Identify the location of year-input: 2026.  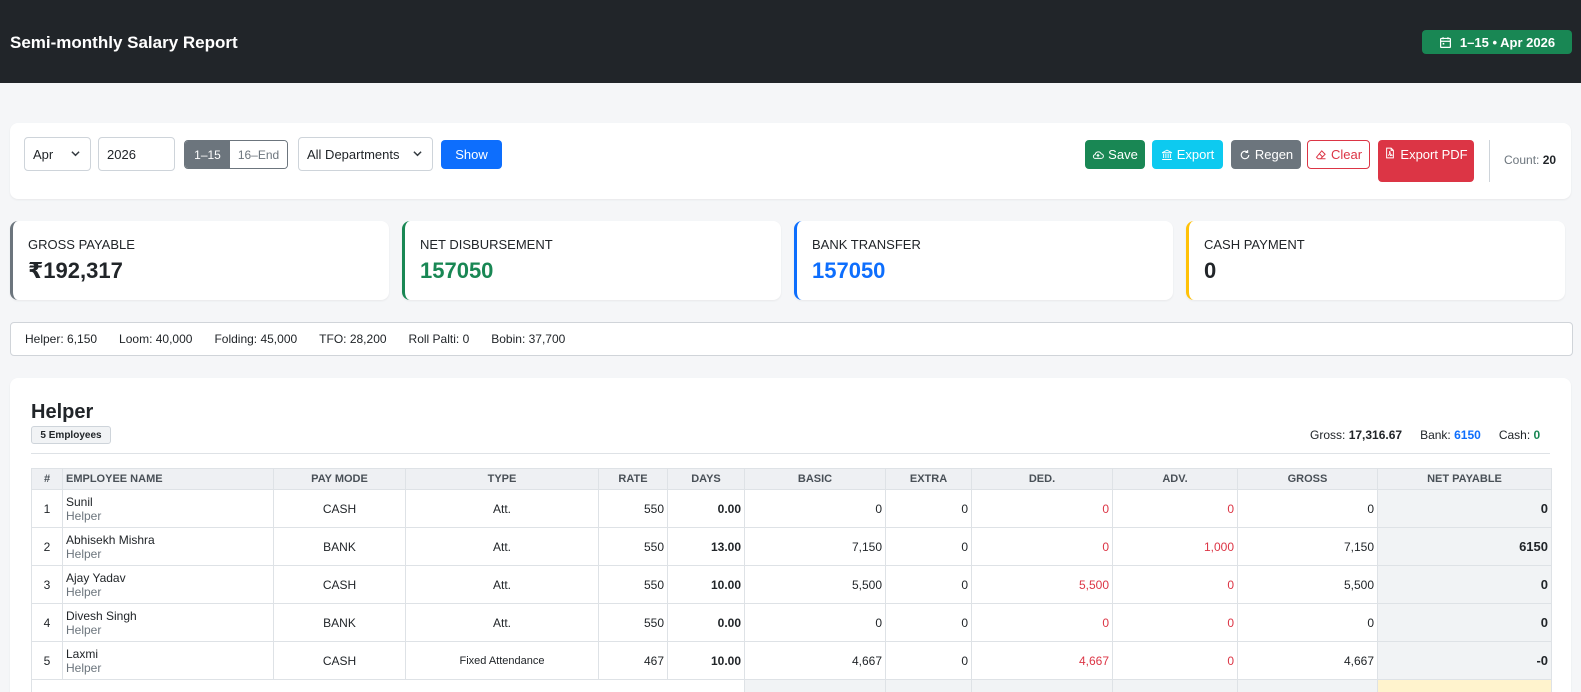
(136, 154).